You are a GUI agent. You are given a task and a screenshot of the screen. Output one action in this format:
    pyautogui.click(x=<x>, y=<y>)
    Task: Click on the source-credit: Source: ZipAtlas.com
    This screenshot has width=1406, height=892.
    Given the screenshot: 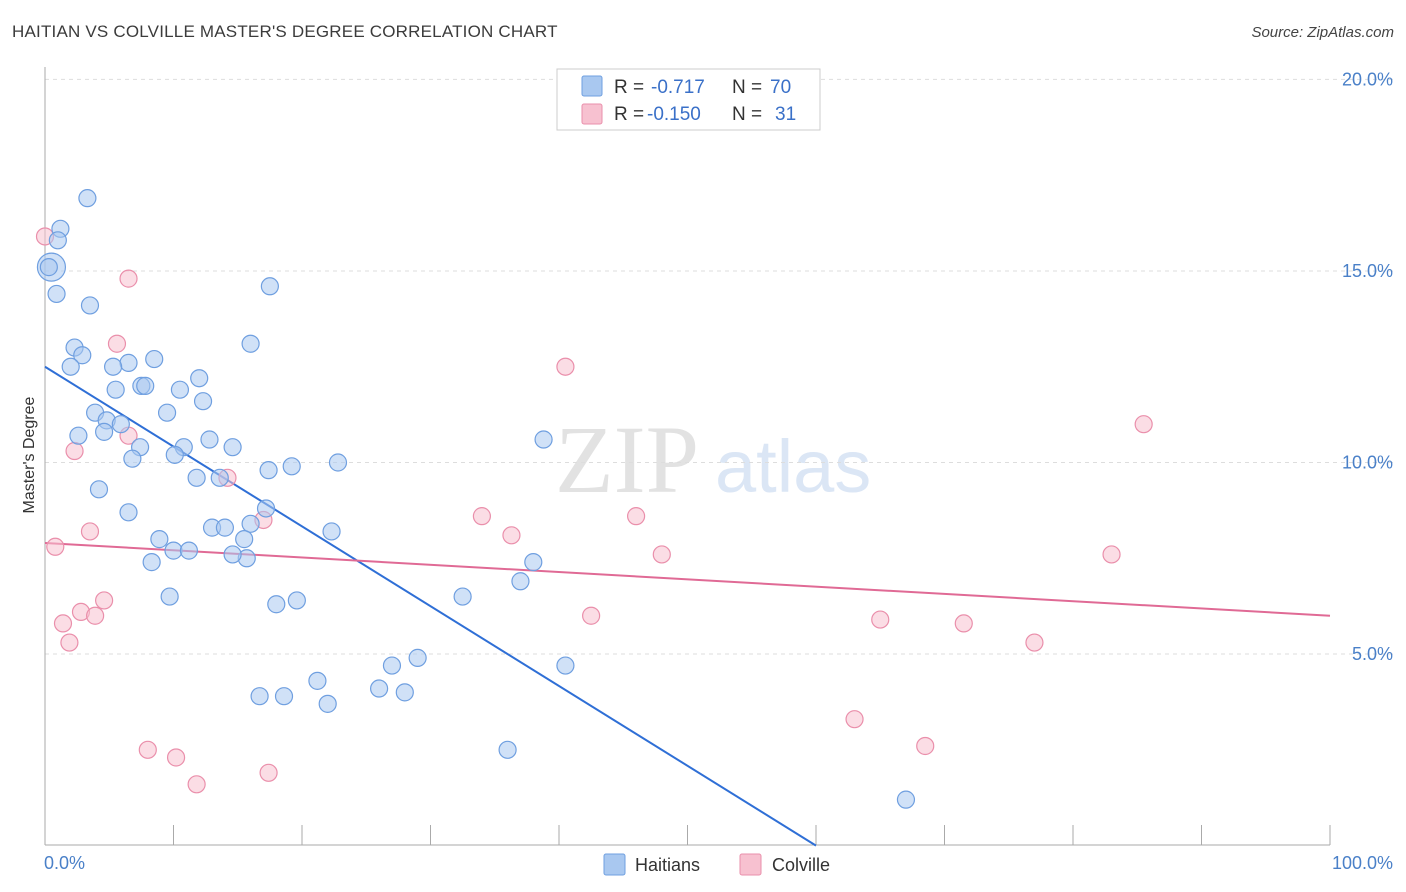 What is the action you would take?
    pyautogui.click(x=1322, y=32)
    